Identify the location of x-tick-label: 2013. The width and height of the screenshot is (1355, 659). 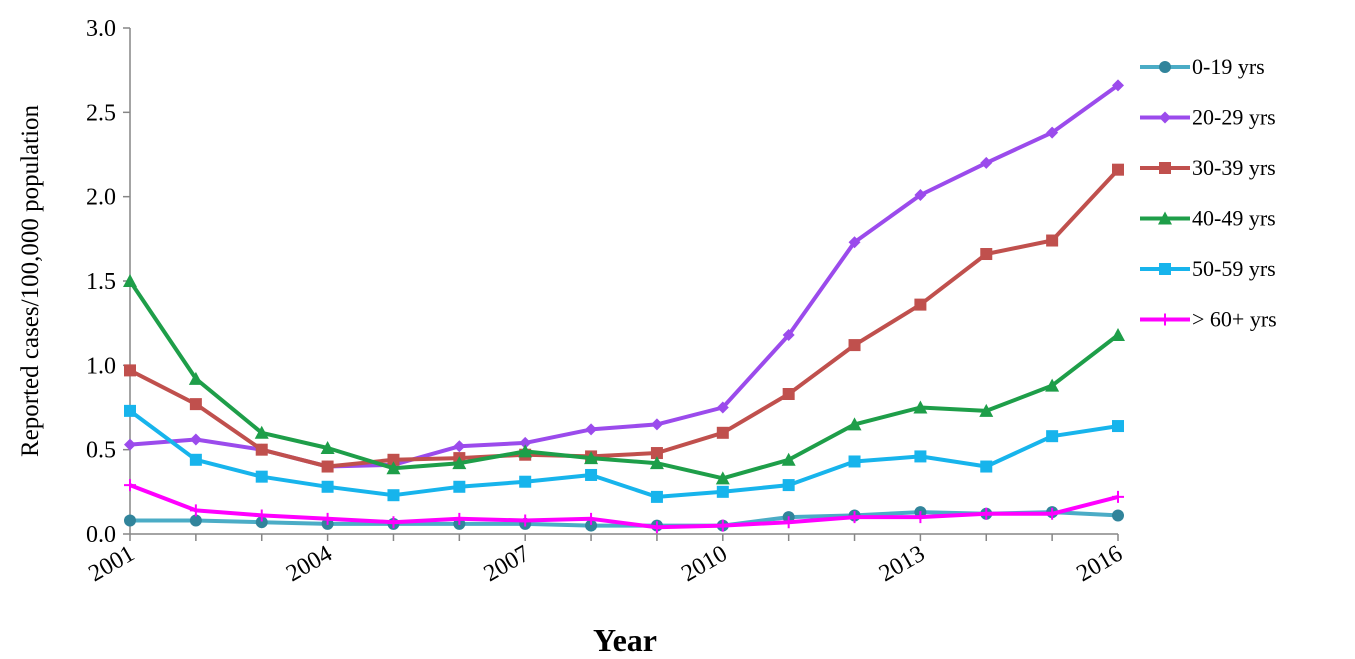
(902, 564).